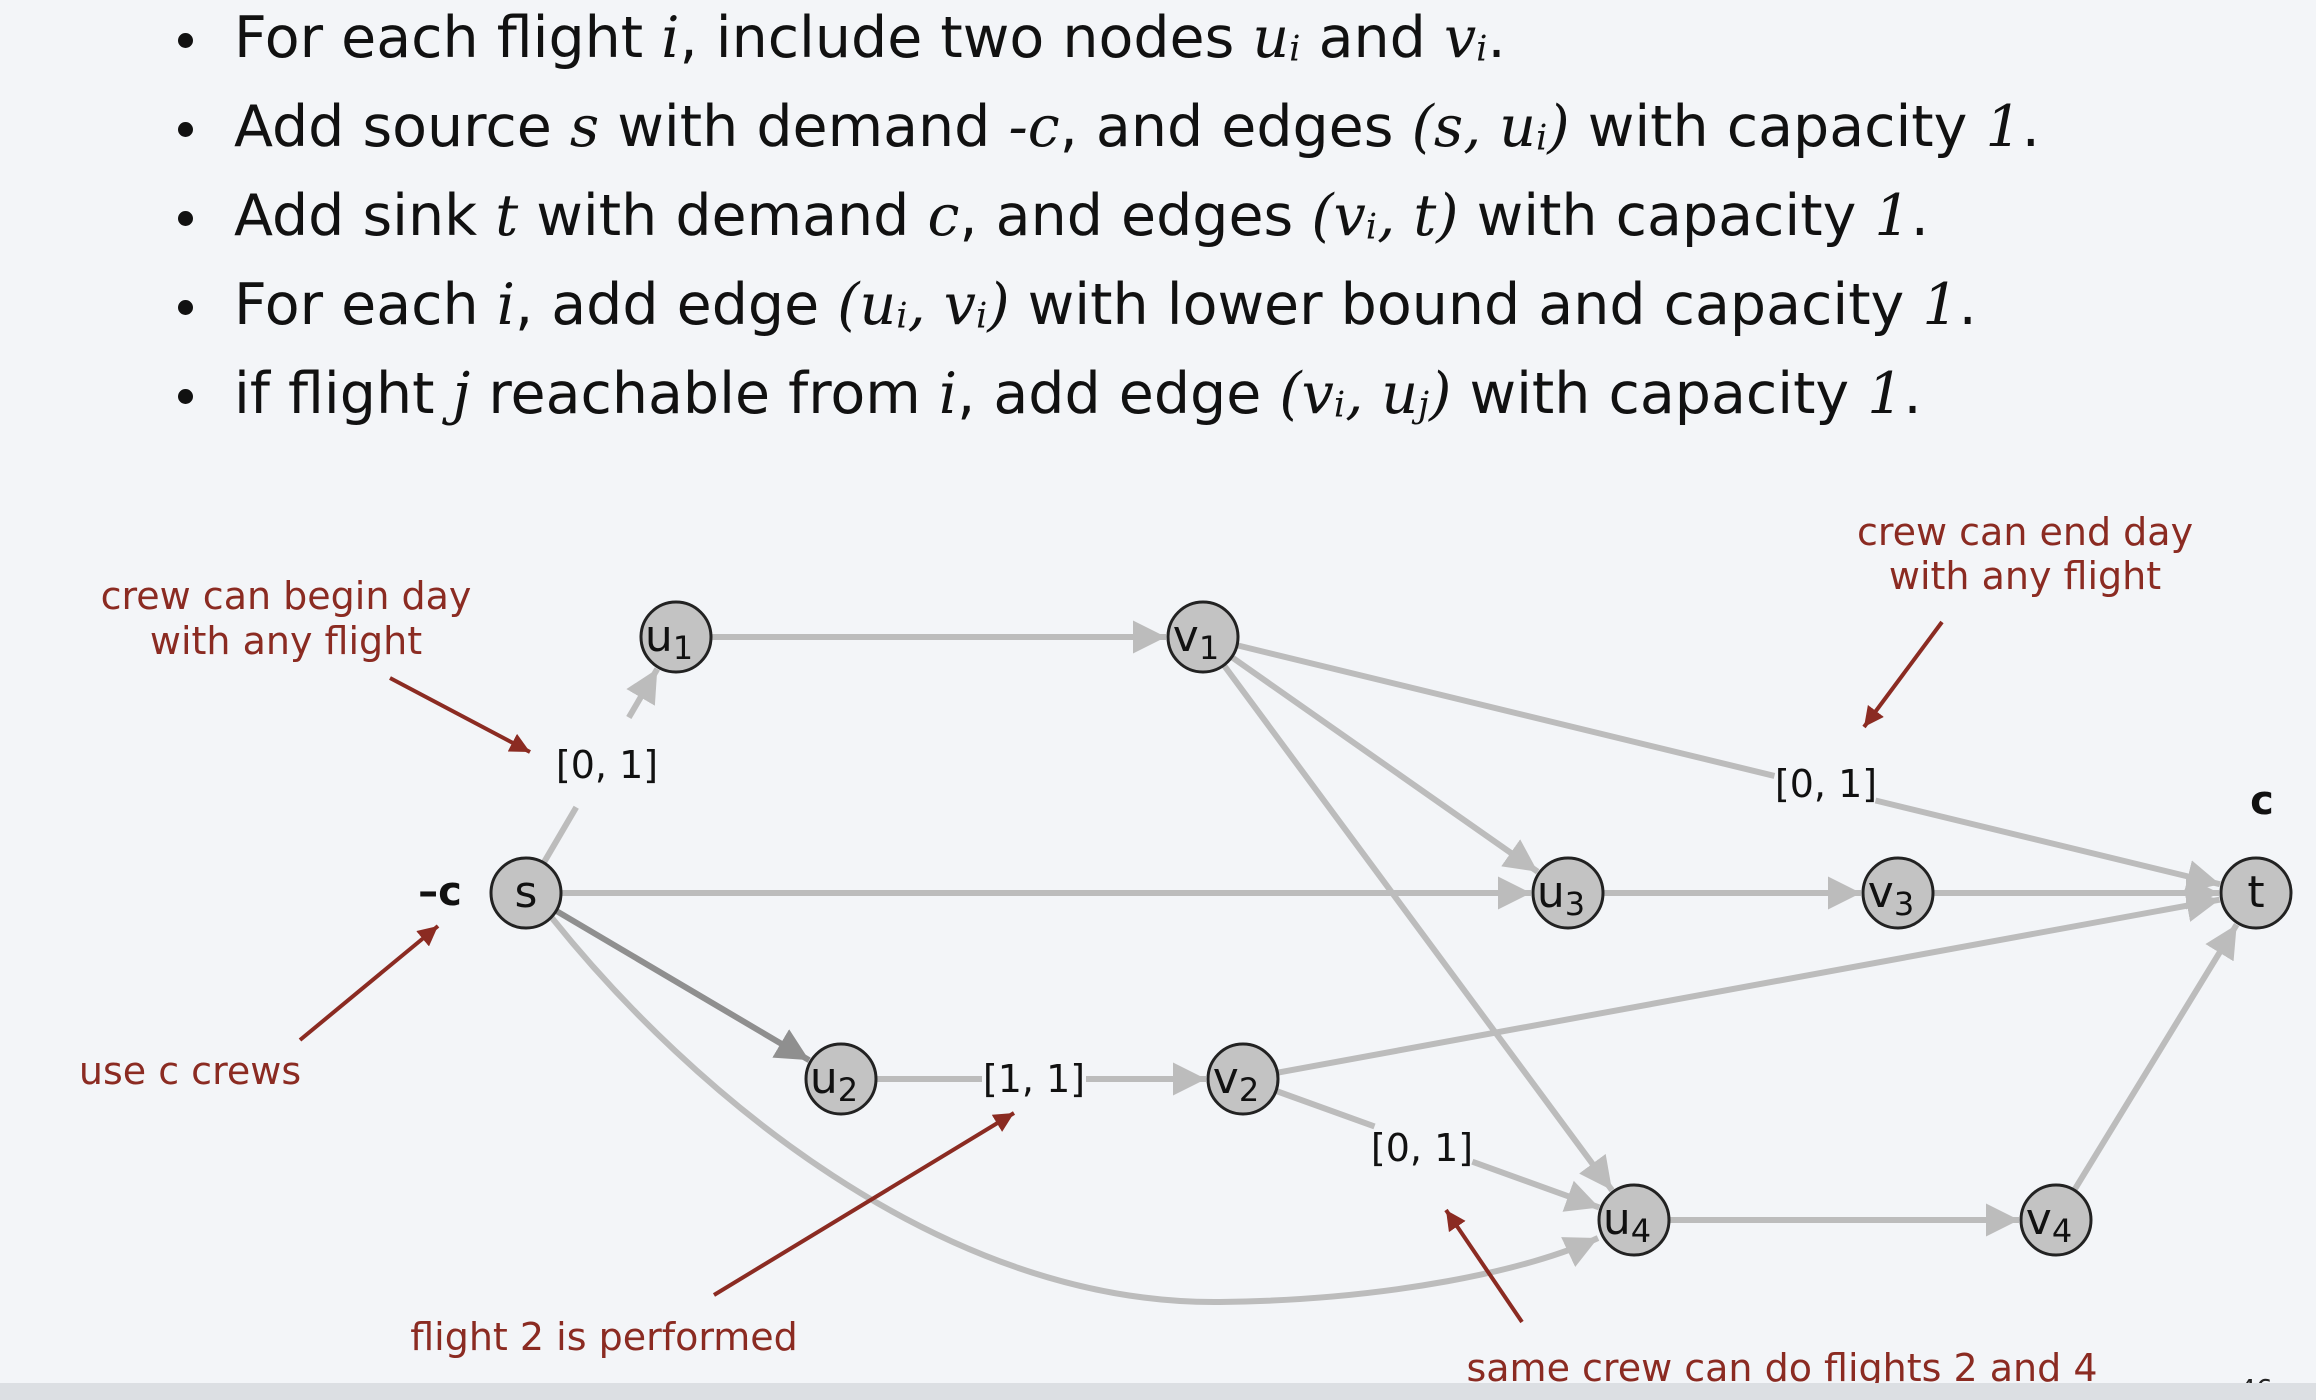 The height and width of the screenshot is (1400, 2316). I want to click on bullet-math: (v, so click(1338, 216).